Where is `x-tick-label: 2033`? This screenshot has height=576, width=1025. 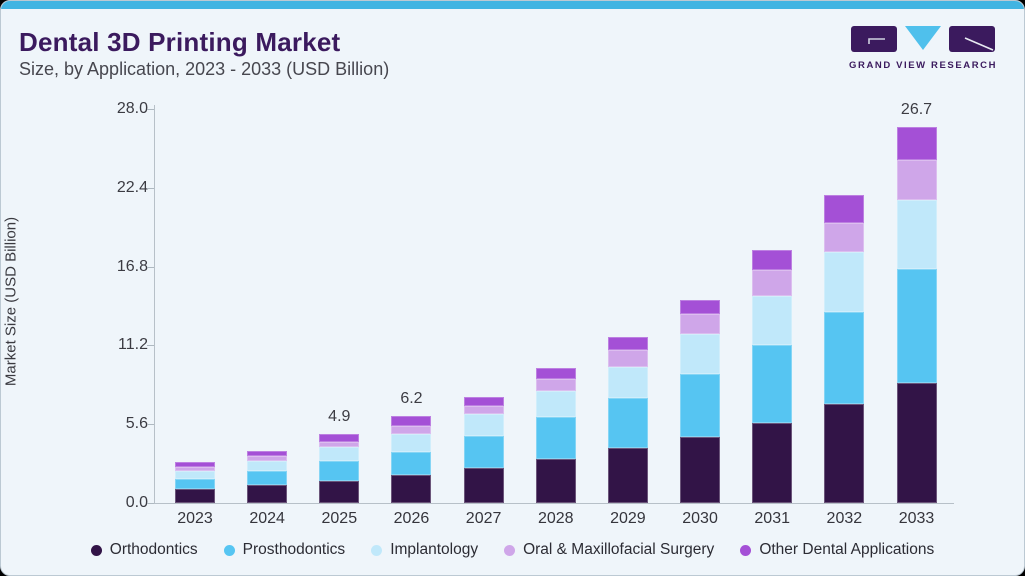
x-tick-label: 2033 is located at coordinates (916, 518).